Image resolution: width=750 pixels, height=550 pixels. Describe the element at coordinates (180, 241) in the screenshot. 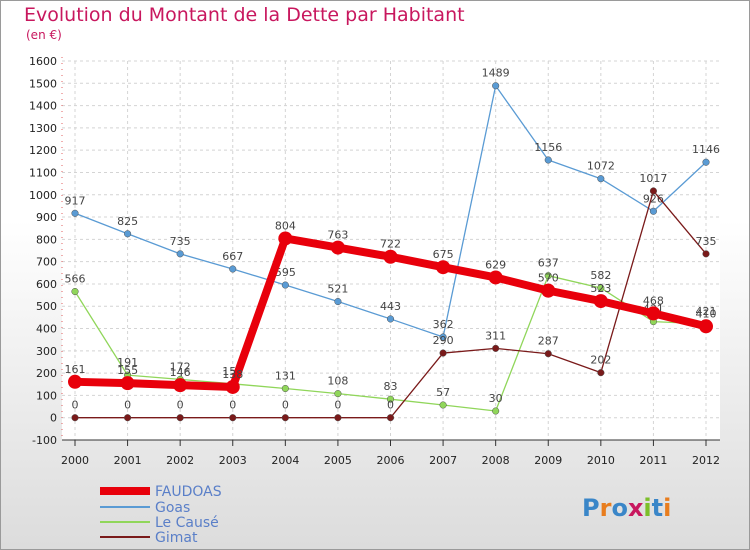

I see `data-label-goas: 735` at that location.